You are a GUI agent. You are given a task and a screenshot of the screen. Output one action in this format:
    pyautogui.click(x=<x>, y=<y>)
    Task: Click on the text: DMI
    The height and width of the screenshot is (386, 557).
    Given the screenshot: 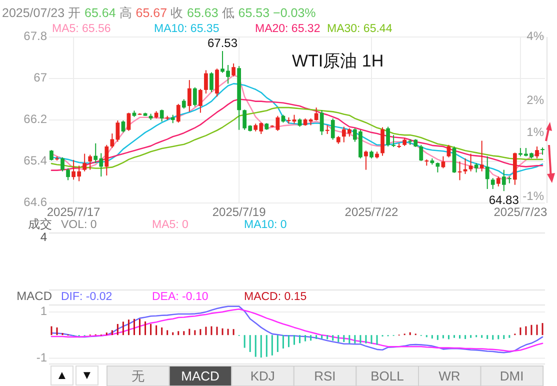 What is the action you would take?
    pyautogui.click(x=512, y=376)
    